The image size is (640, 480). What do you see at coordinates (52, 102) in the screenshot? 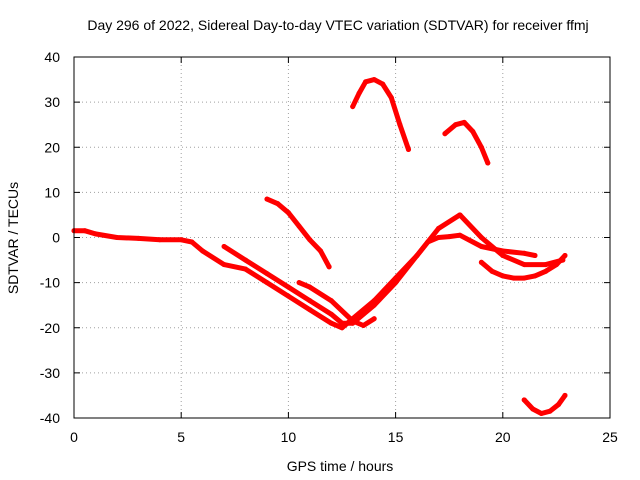
I see `y-tick-label: 30` at bounding box center [52, 102].